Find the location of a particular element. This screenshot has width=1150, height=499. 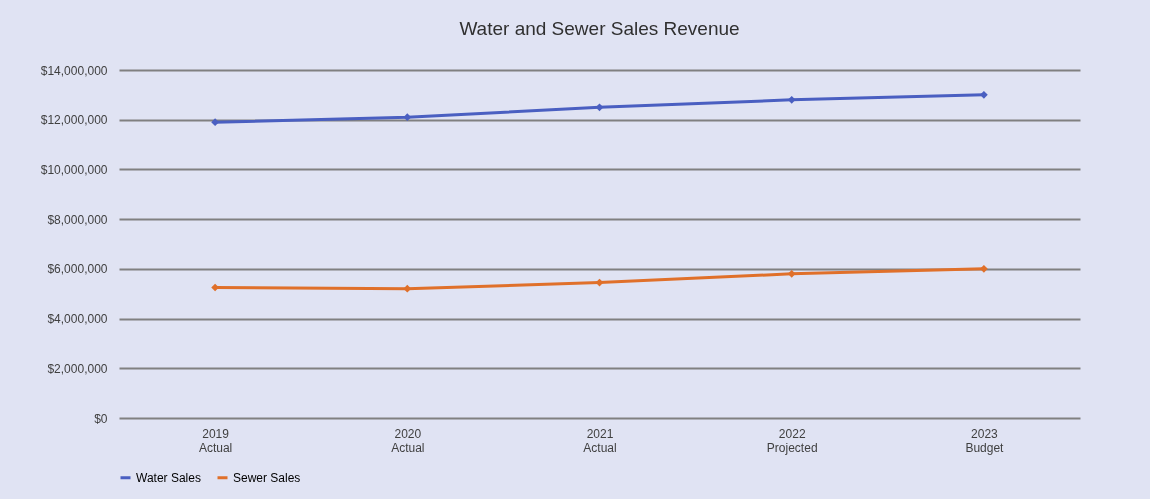

x-tick-label: 2021 Actual is located at coordinates (600, 440).